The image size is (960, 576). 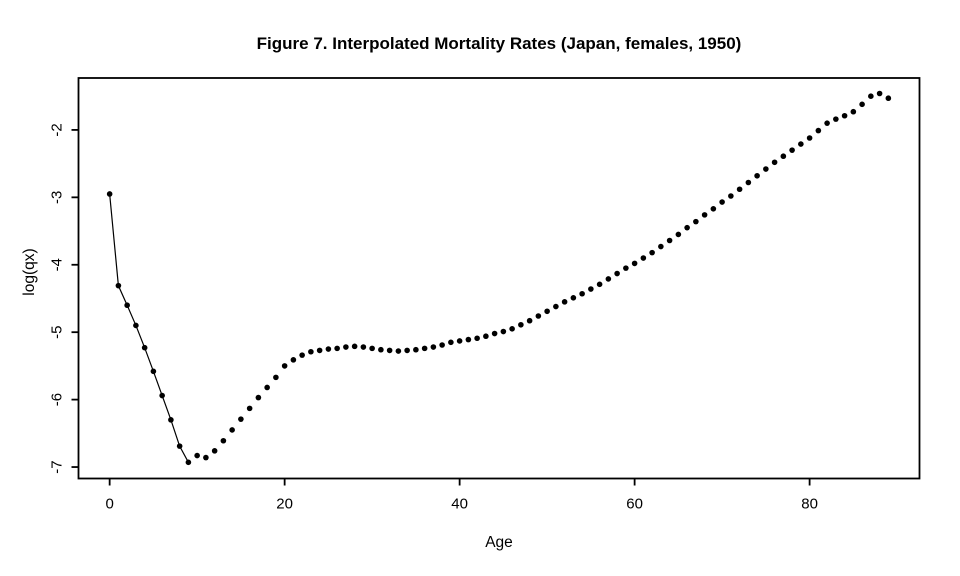 I want to click on x-tick-label: 80, so click(x=809, y=504).